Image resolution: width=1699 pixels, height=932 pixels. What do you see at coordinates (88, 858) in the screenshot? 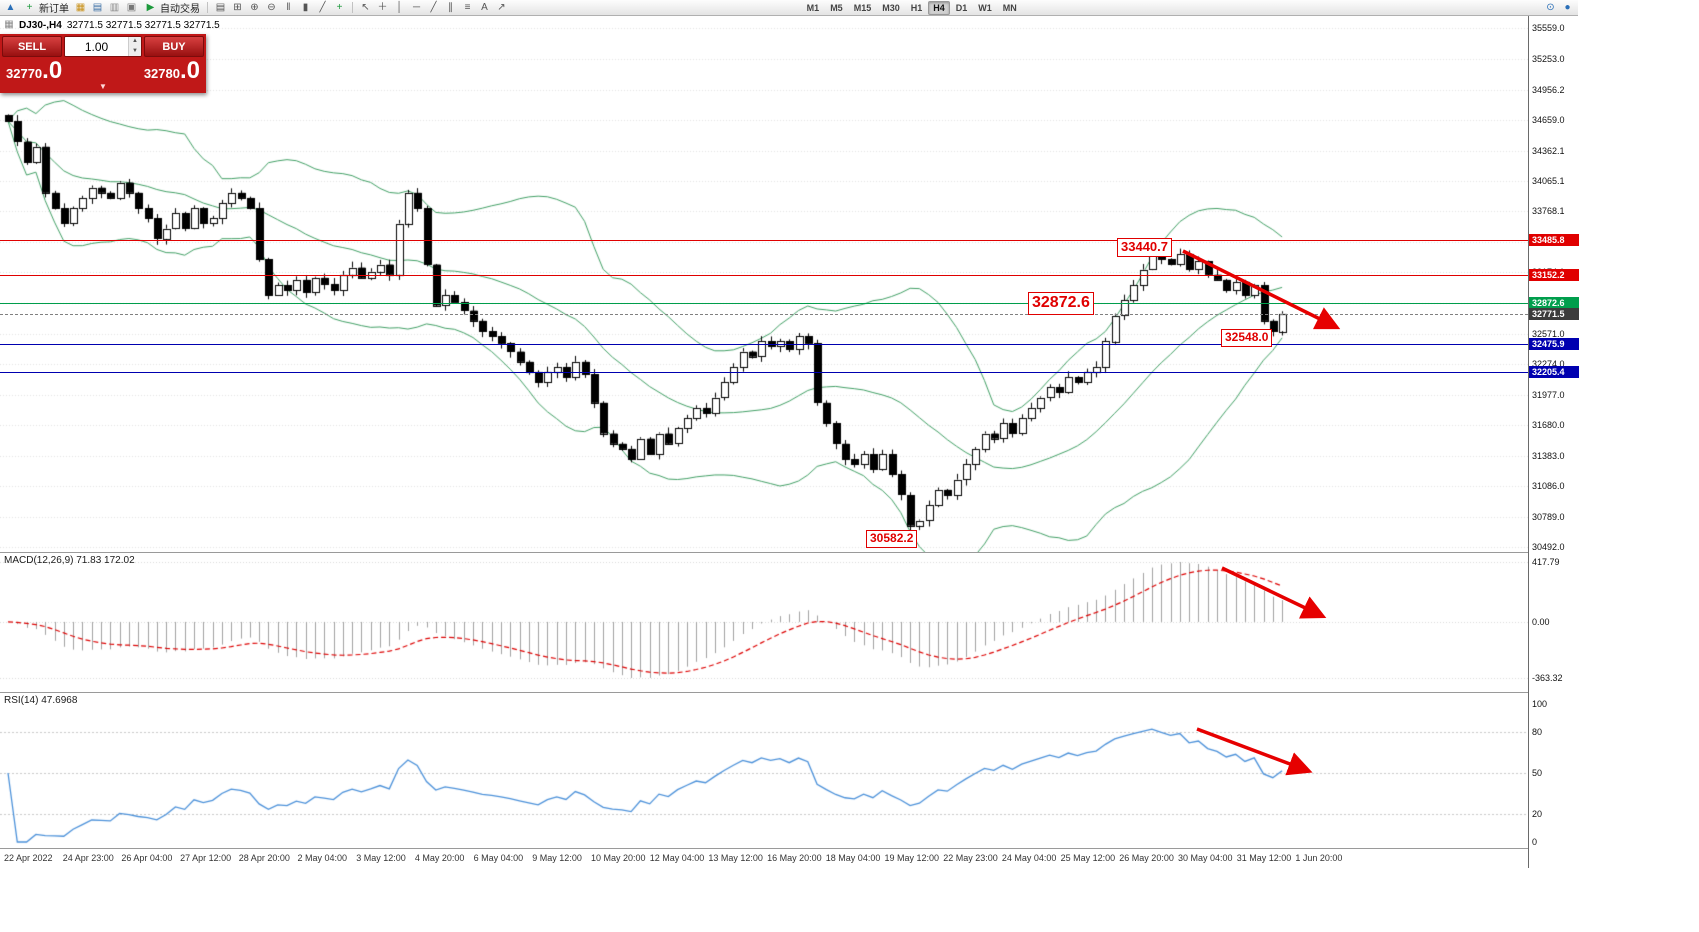
I see `time-label: 24 Apr 23:00` at bounding box center [88, 858].